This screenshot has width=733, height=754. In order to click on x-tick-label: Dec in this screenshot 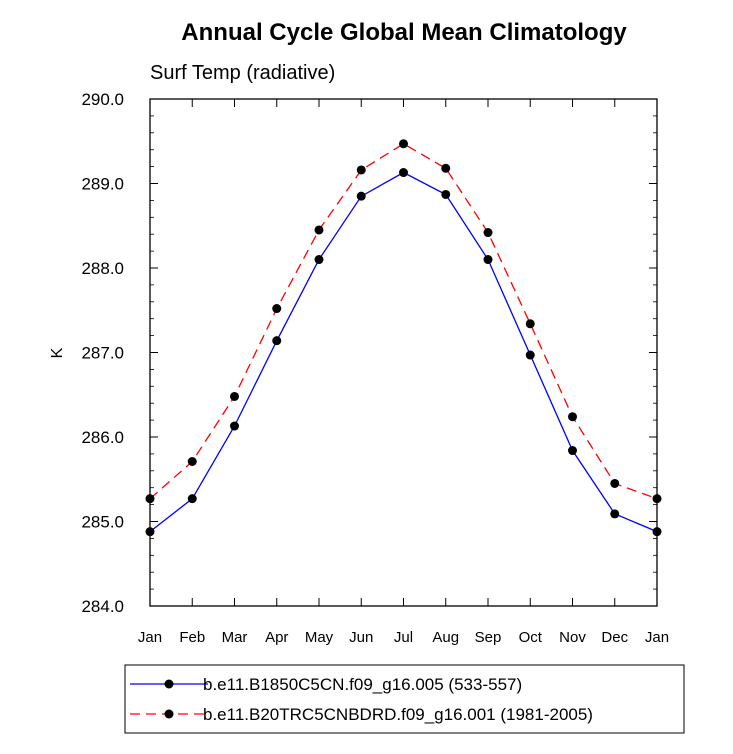, I will do `click(614, 637)`.